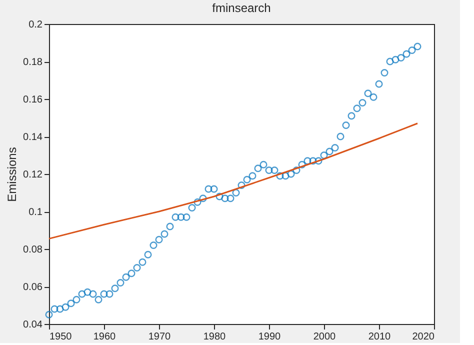 The width and height of the screenshot is (474, 345). I want to click on y-tick-label: 0.14, so click(33, 137).